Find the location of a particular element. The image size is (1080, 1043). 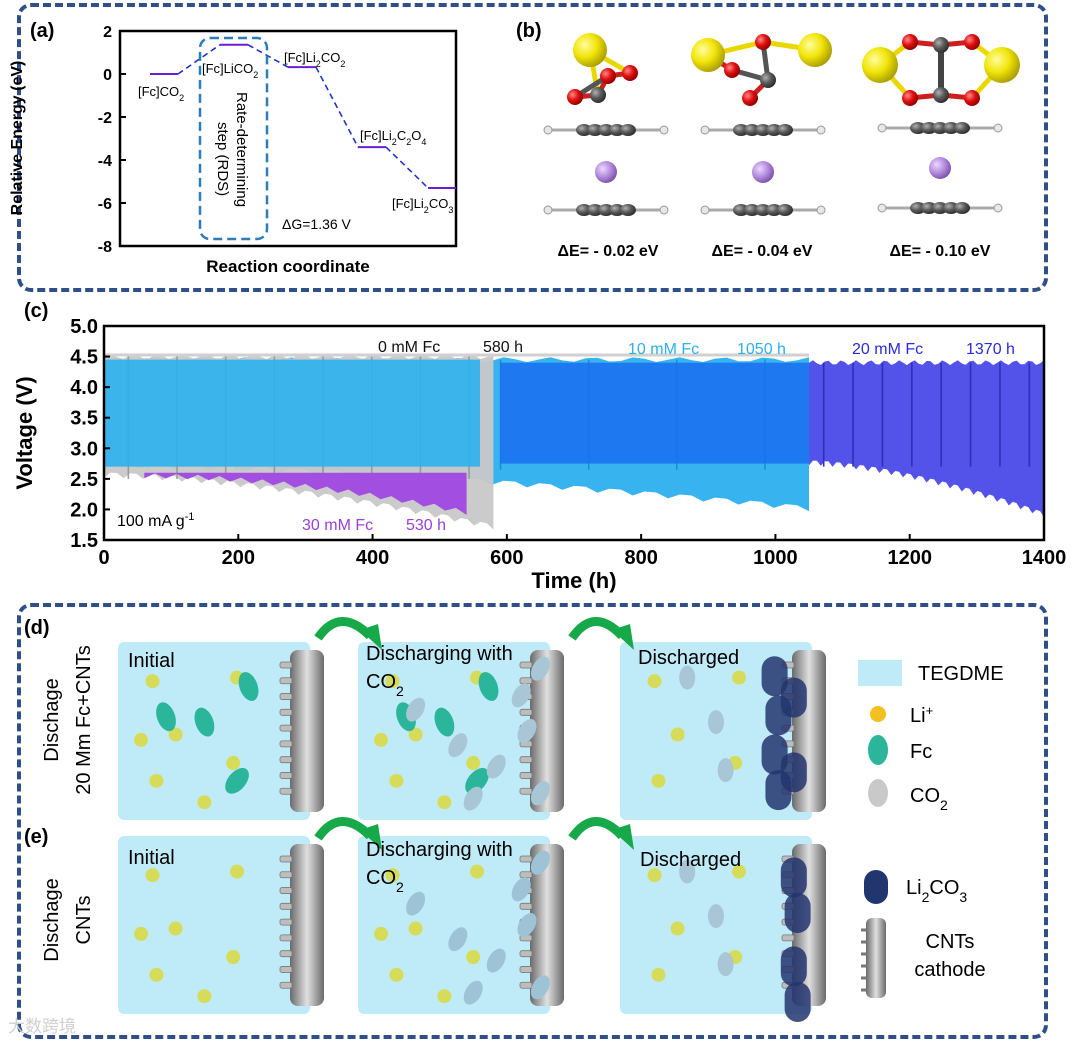

e-initial-label: Initial is located at coordinates (151, 858).